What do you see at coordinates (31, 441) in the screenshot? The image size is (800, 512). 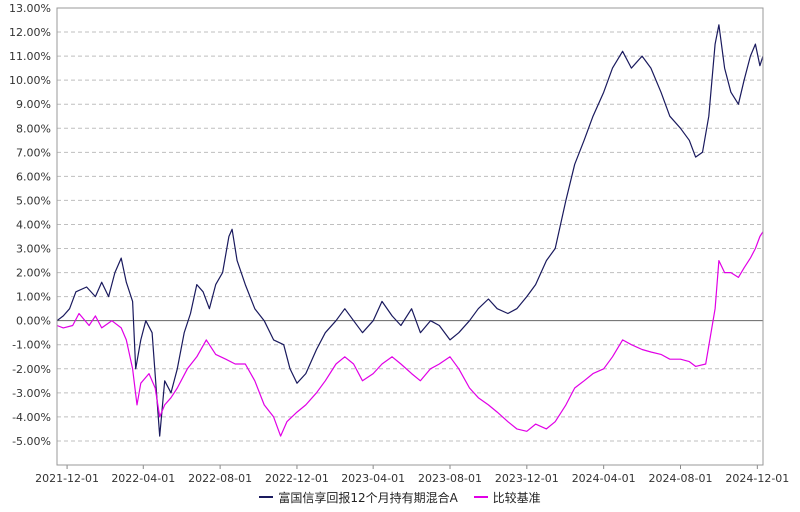 I see `y-tick-label: -5.00%` at bounding box center [31, 441].